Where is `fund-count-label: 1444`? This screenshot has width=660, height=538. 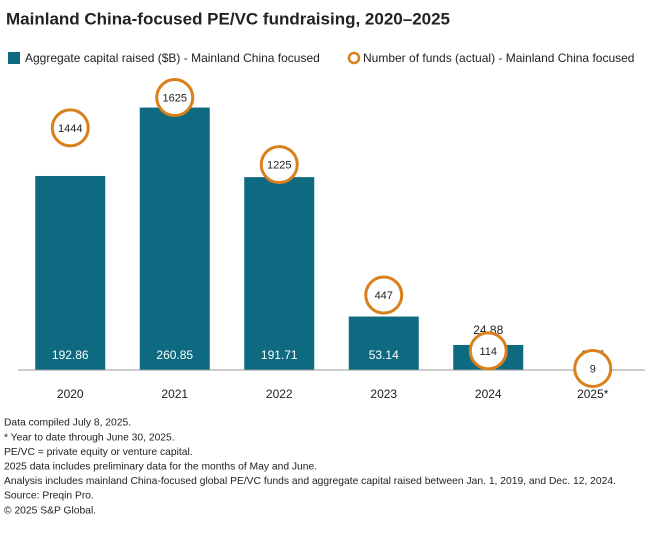 fund-count-label: 1444 is located at coordinates (70, 129).